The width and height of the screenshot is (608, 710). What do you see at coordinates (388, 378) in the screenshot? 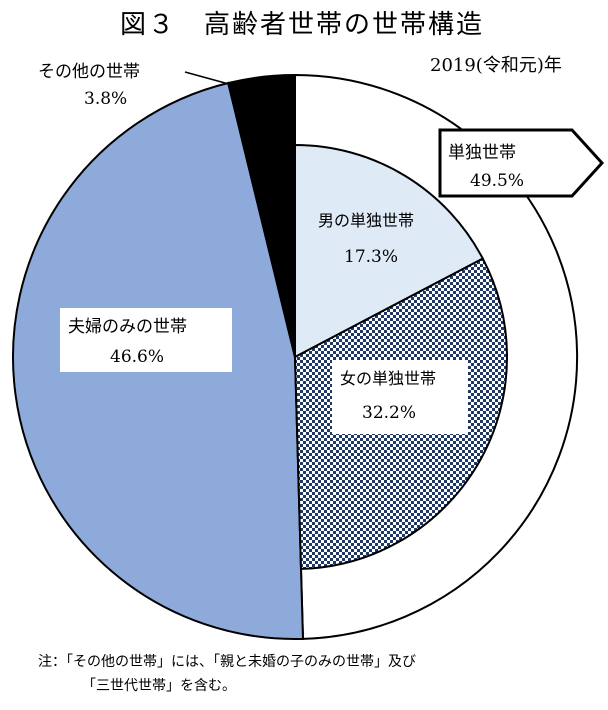
I see `label-female-single: 女の単独世帯` at bounding box center [388, 378].